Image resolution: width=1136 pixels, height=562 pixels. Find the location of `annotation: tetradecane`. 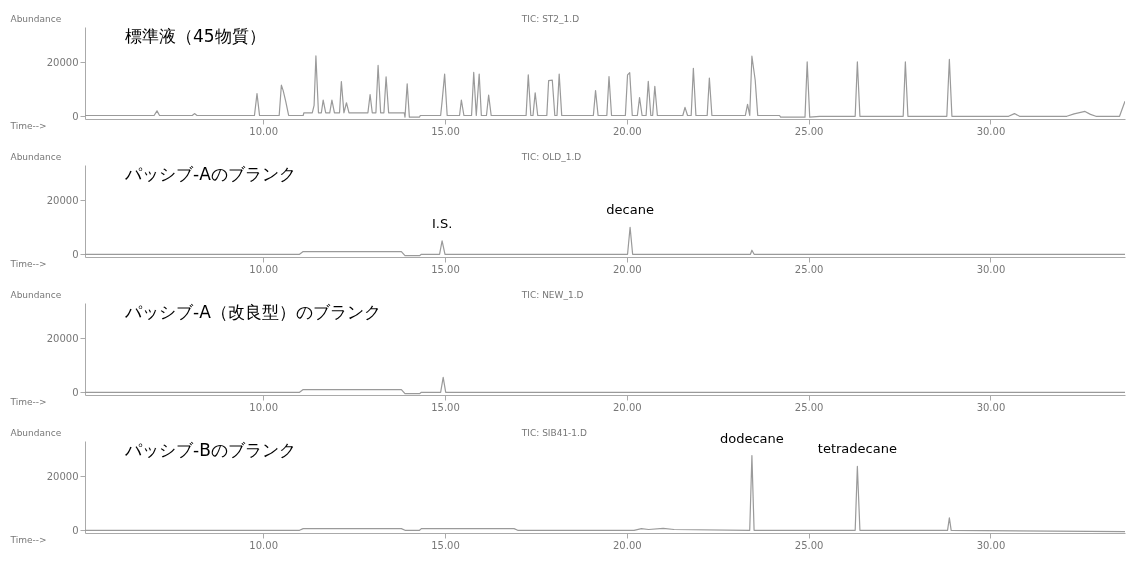

annotation: tetradecane is located at coordinates (857, 449).